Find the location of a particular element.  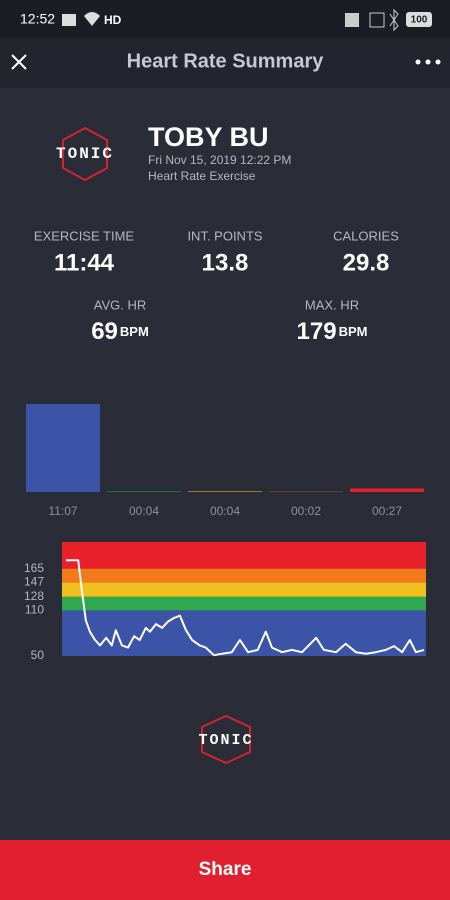

hr-stat-value: 69 BPM is located at coordinates (120, 331).